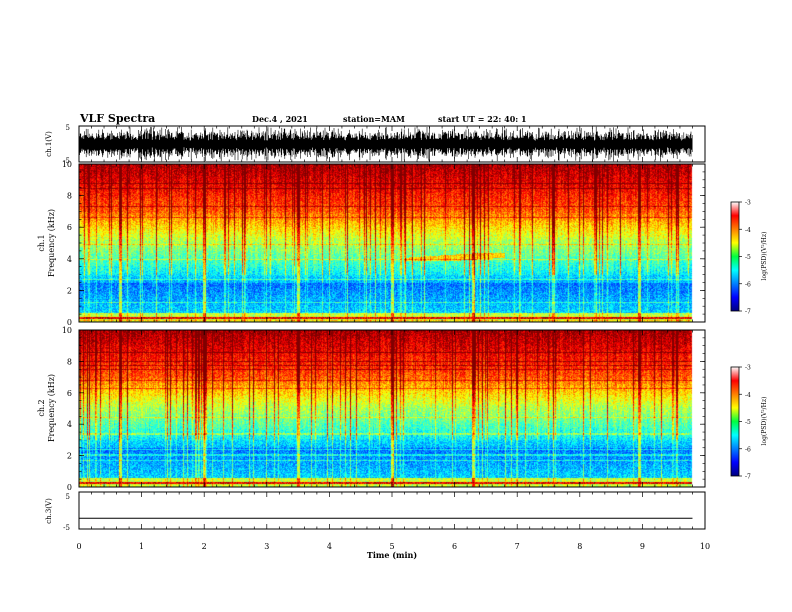  I want to click on ch1-channel-label: ch.1, so click(41, 242).